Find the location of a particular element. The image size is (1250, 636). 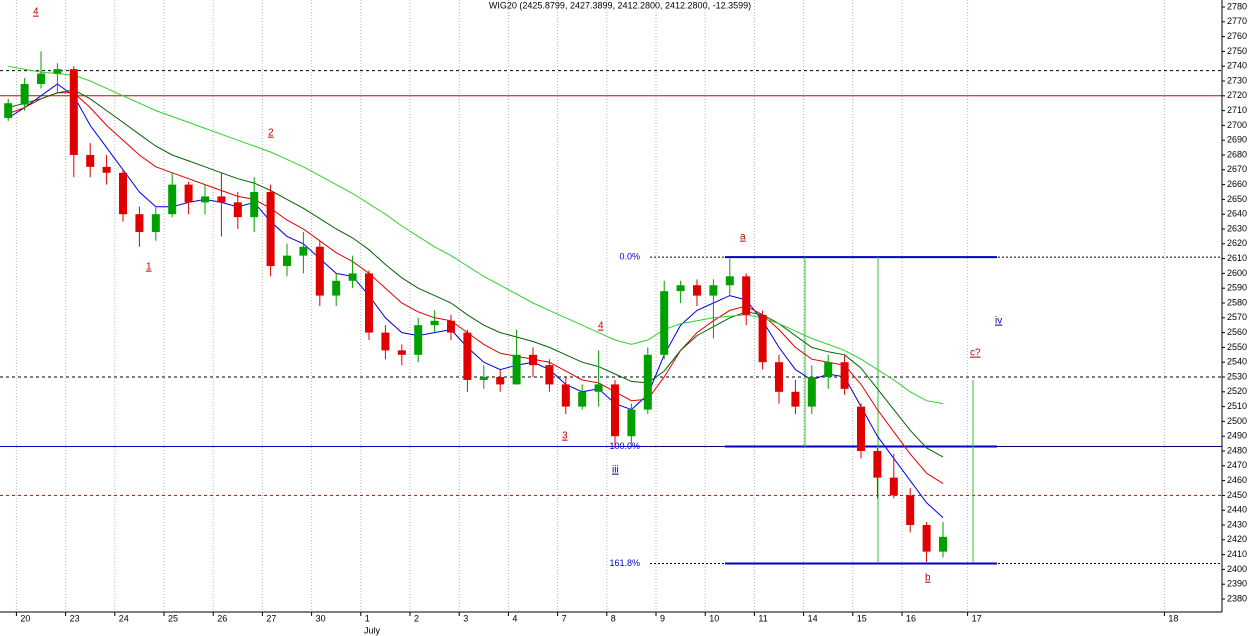

x-tick-label: 3 is located at coordinates (465, 618).